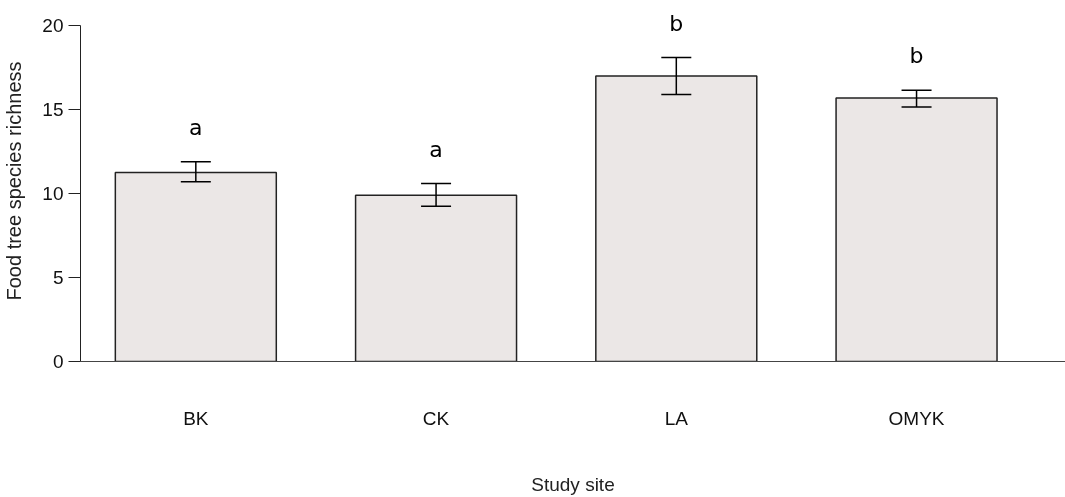 The width and height of the screenshot is (1065, 497). Describe the element at coordinates (196, 418) in the screenshot. I see `x-tick-label: BK` at that location.